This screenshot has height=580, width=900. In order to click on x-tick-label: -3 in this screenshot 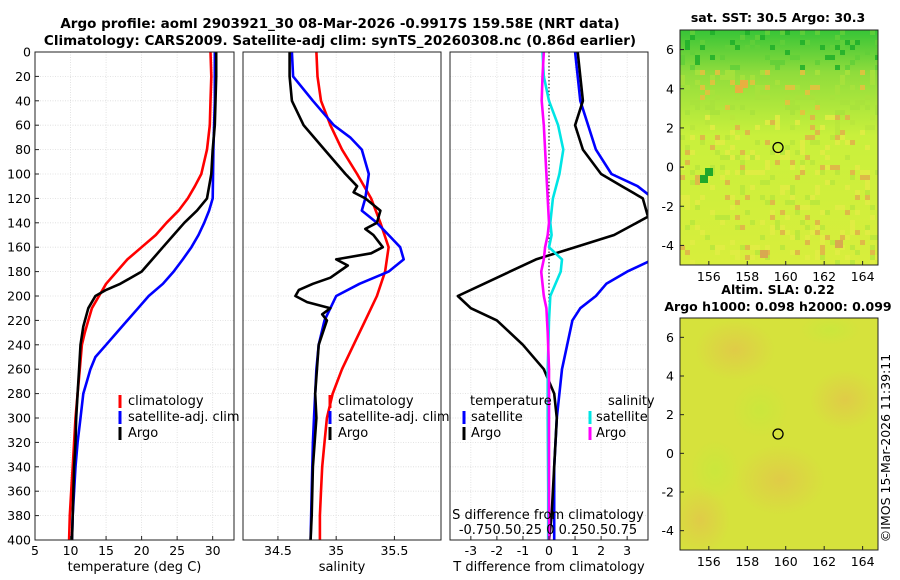, I will do `click(471, 550)`.